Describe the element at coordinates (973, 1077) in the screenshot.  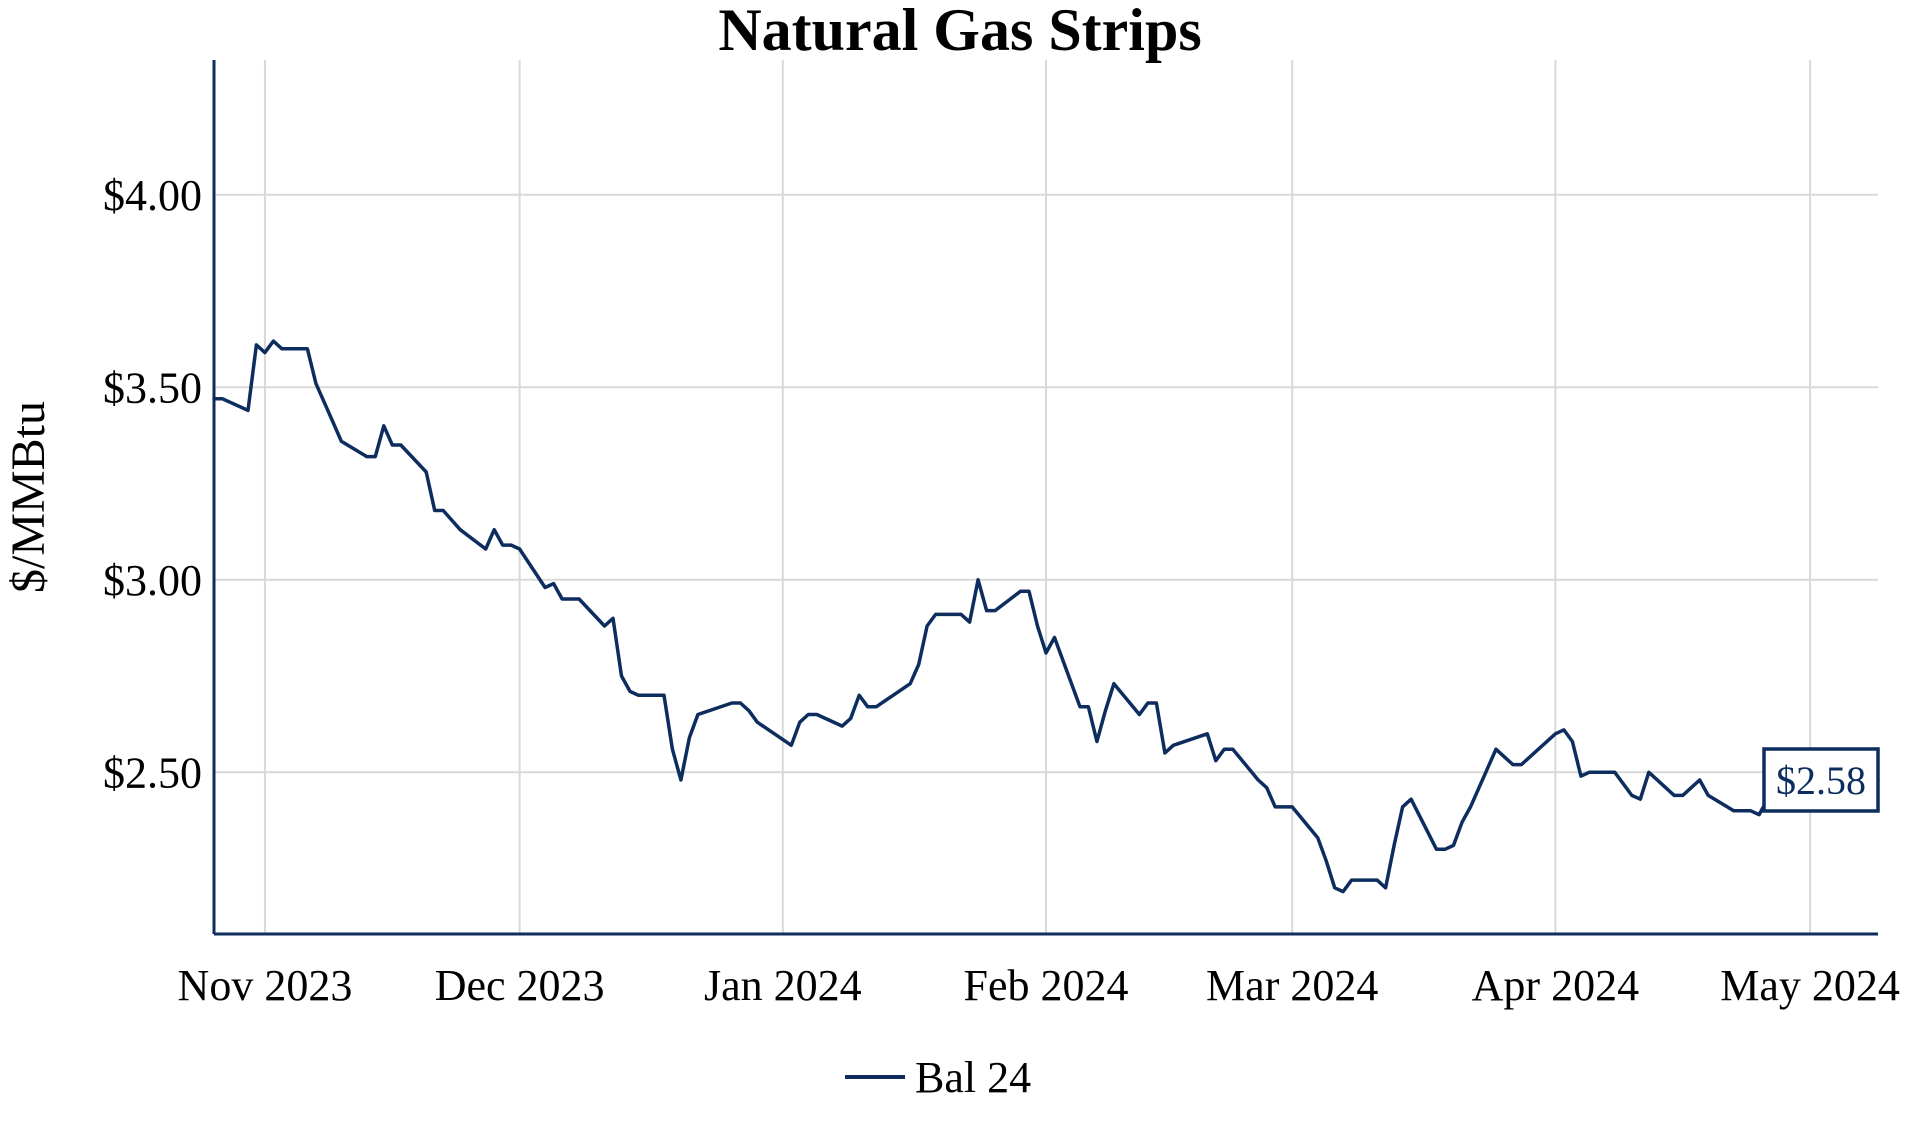
I see `legend-label: Bal 24` at that location.